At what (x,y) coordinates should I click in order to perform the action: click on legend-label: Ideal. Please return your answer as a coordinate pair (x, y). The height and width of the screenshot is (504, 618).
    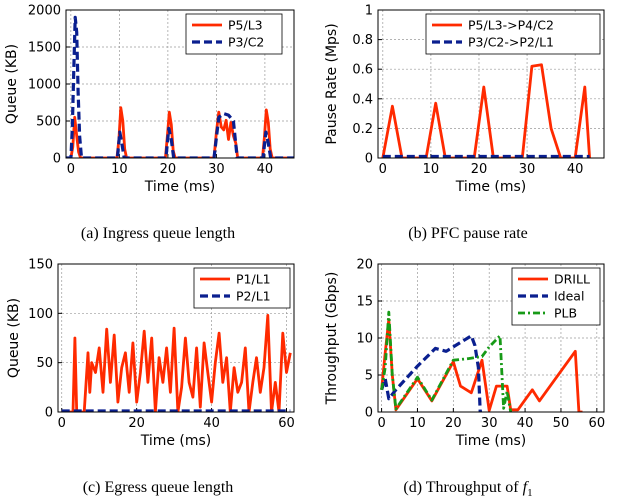
    Looking at the image, I should click on (569, 296).